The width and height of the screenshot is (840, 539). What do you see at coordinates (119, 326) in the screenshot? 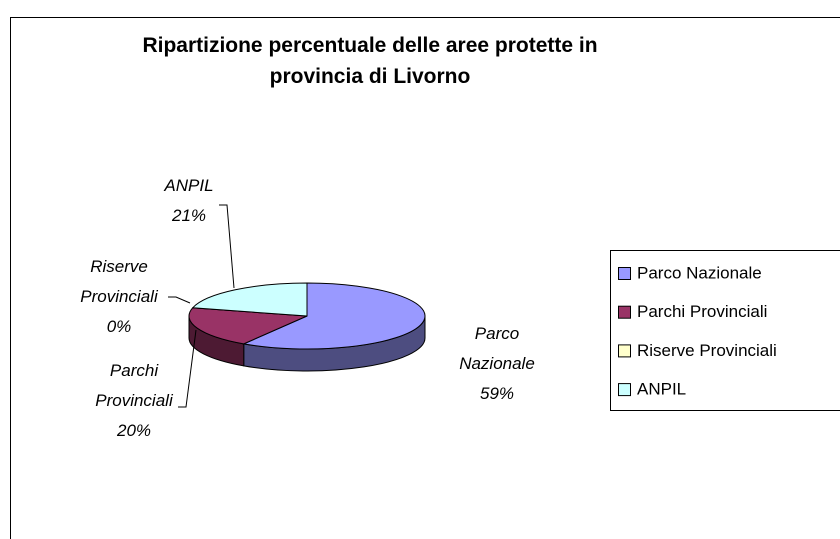
I see `data-label-value: 0%` at bounding box center [119, 326].